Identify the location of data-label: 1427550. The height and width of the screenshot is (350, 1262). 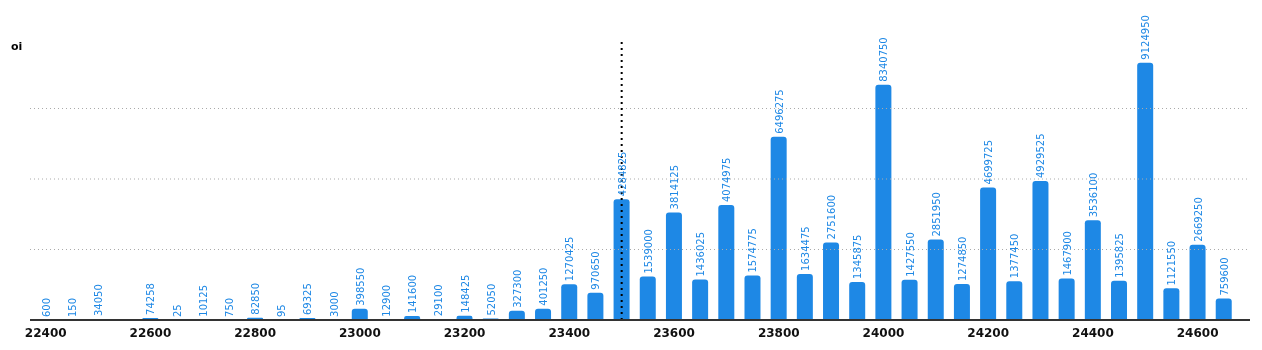
(910, 254).